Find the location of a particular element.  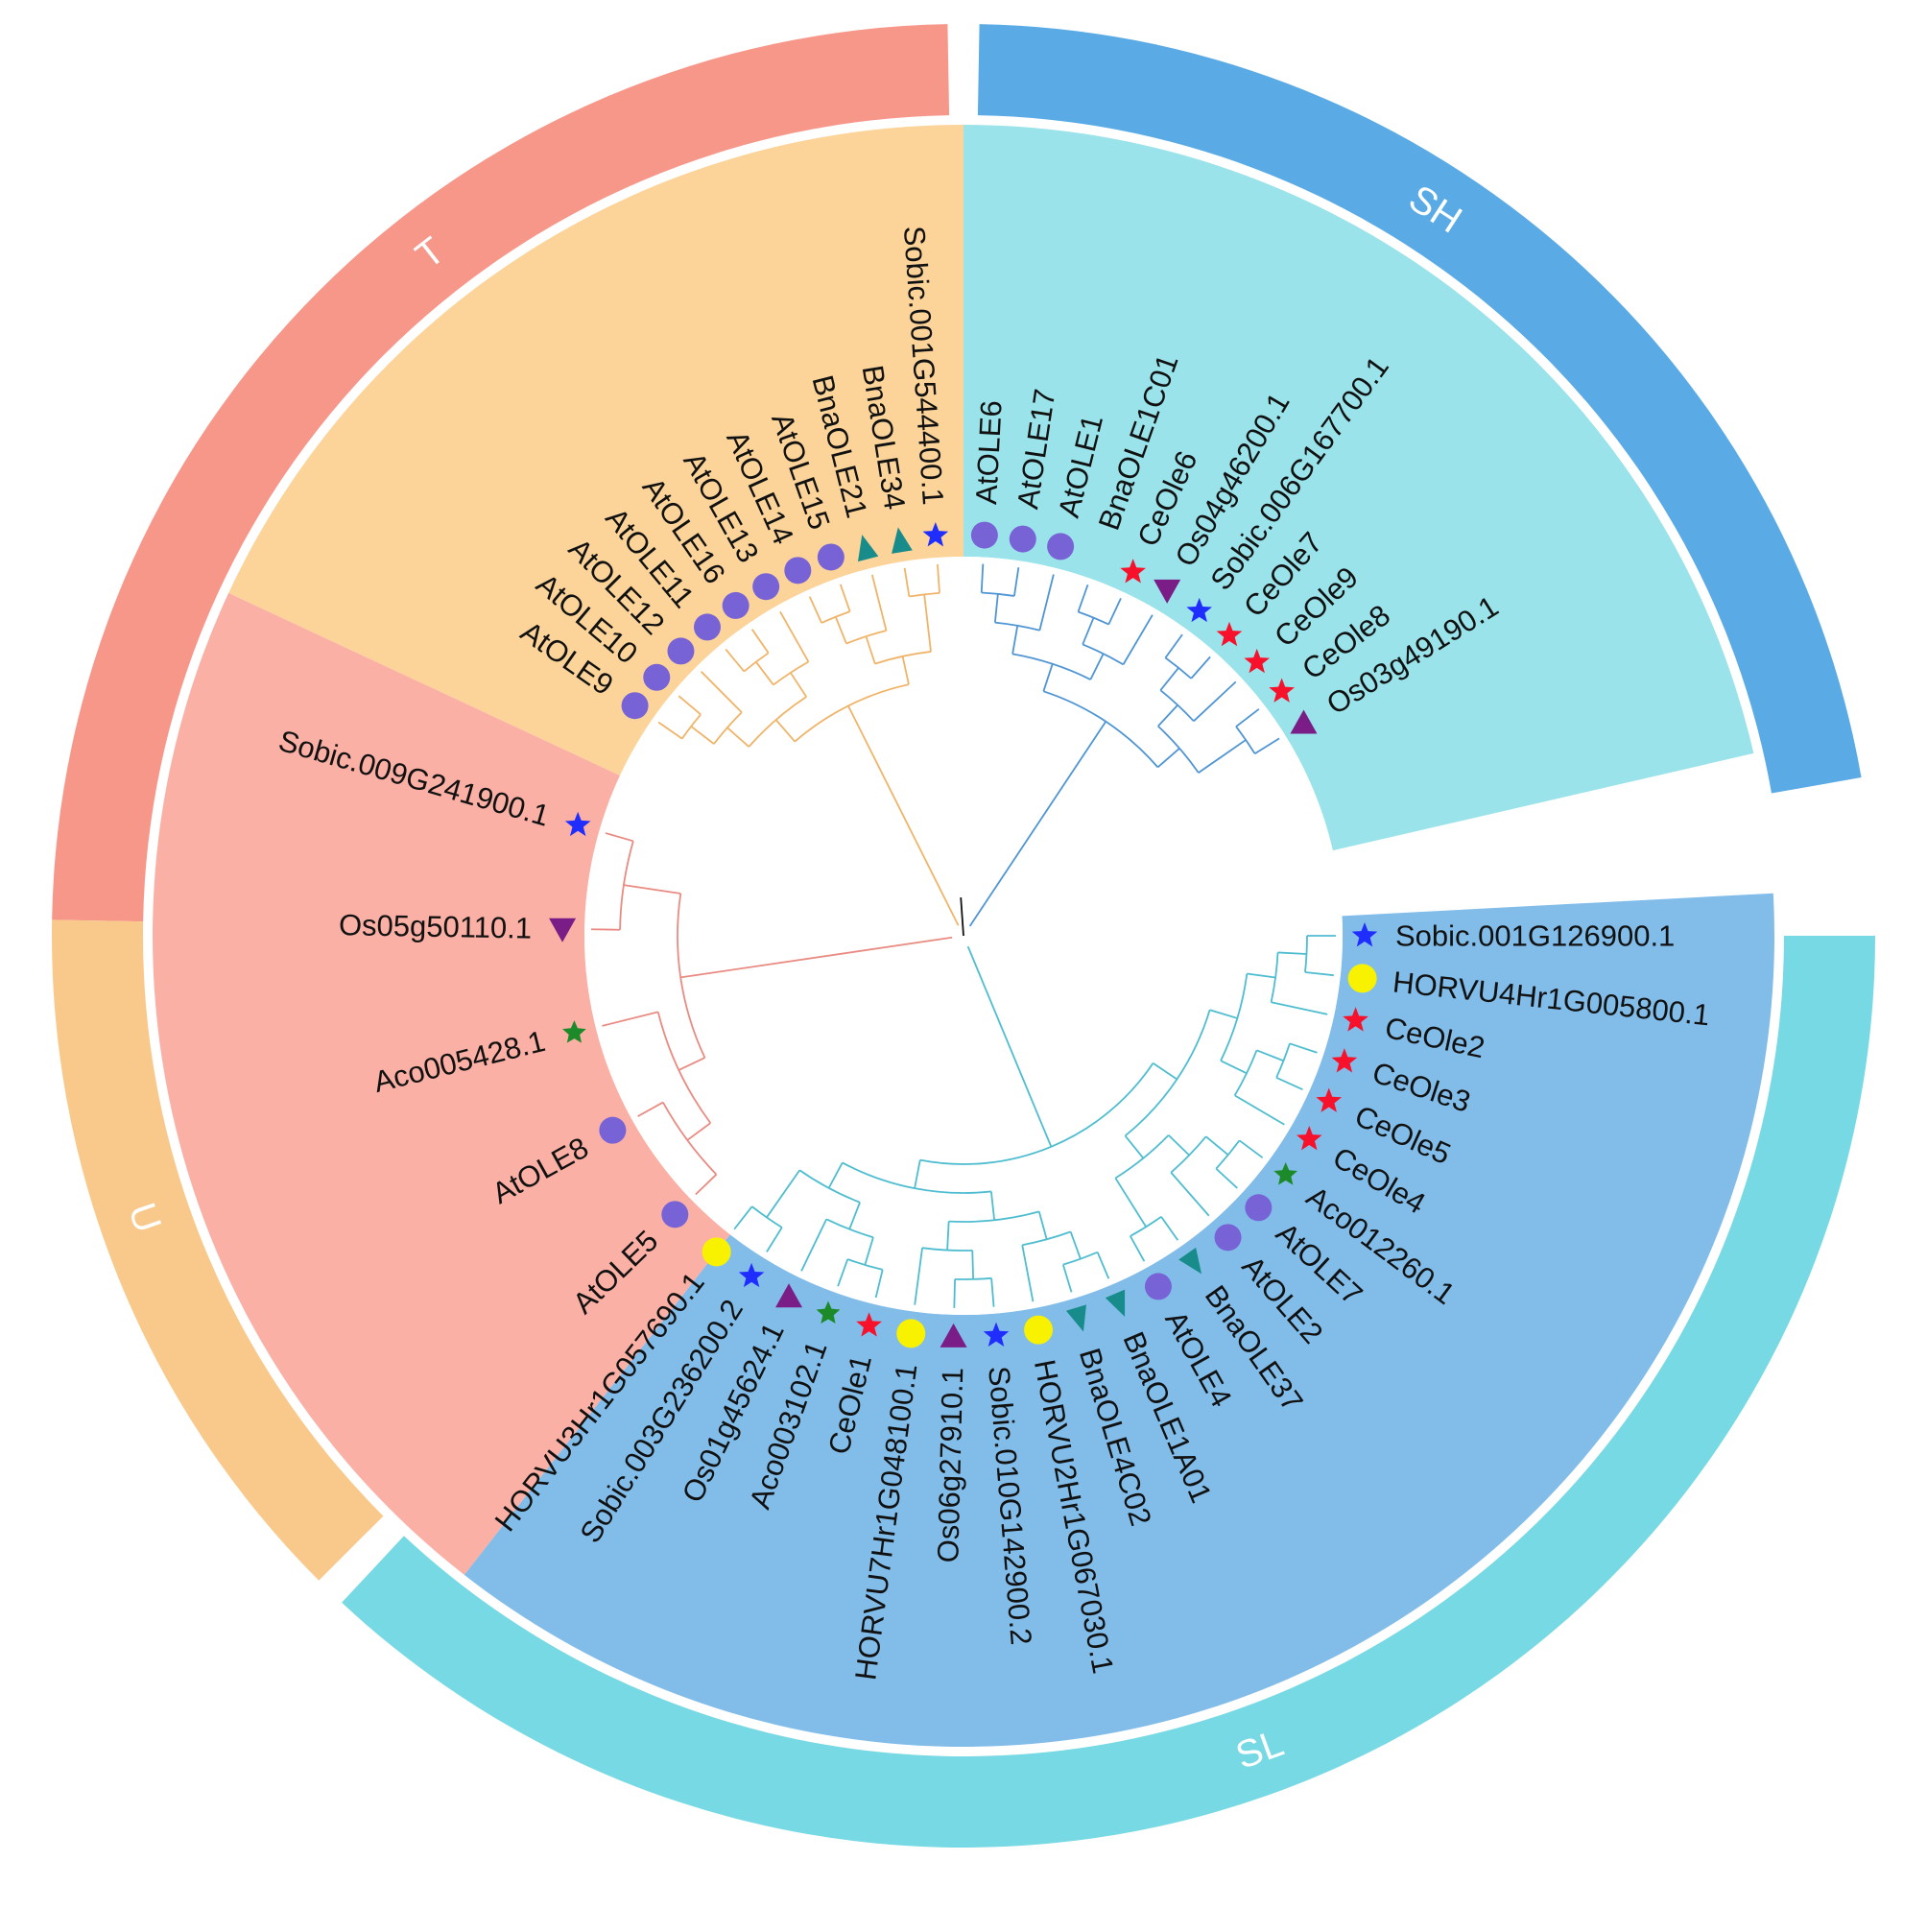

tree-branches is located at coordinates (963, 935).